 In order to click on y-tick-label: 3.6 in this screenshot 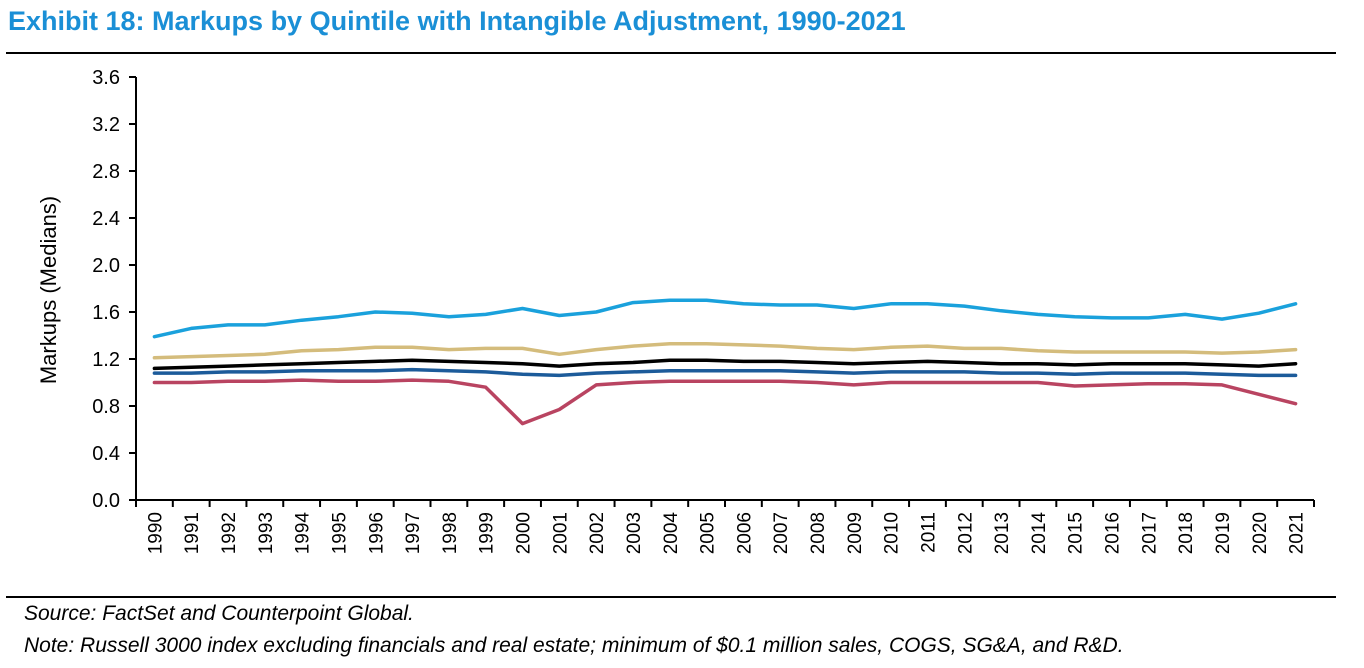, I will do `click(106, 78)`.